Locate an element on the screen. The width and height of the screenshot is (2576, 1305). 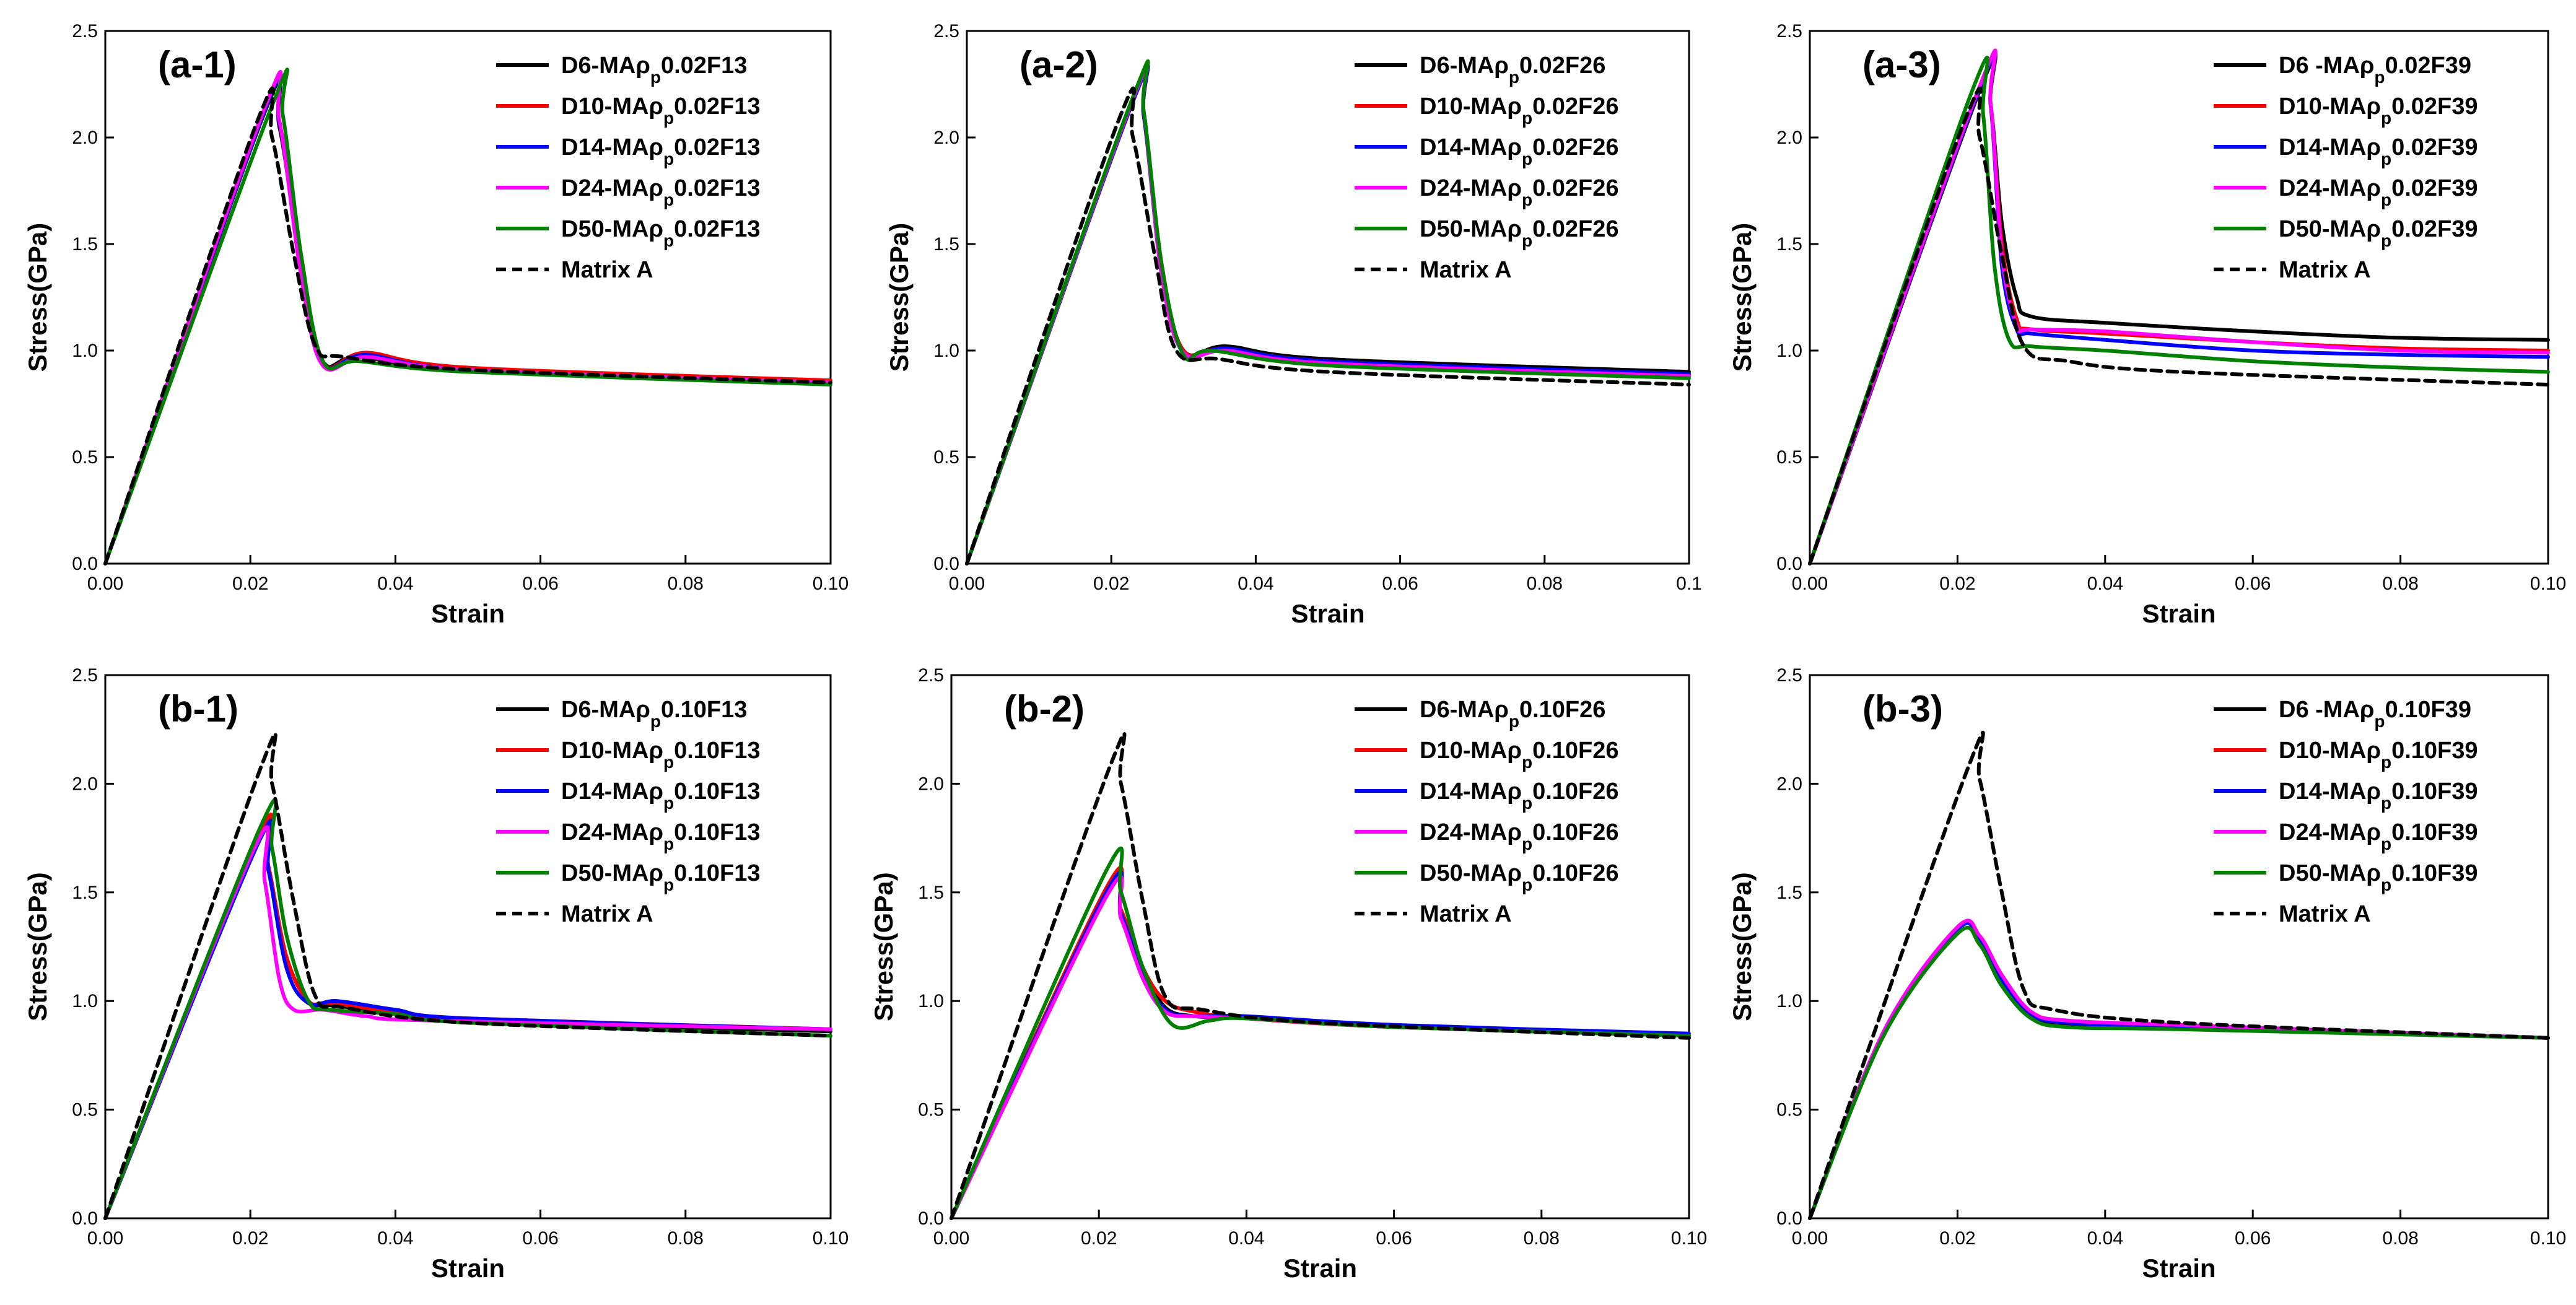
legend-label: D10-MAρp0.02F13 is located at coordinates (661, 111).